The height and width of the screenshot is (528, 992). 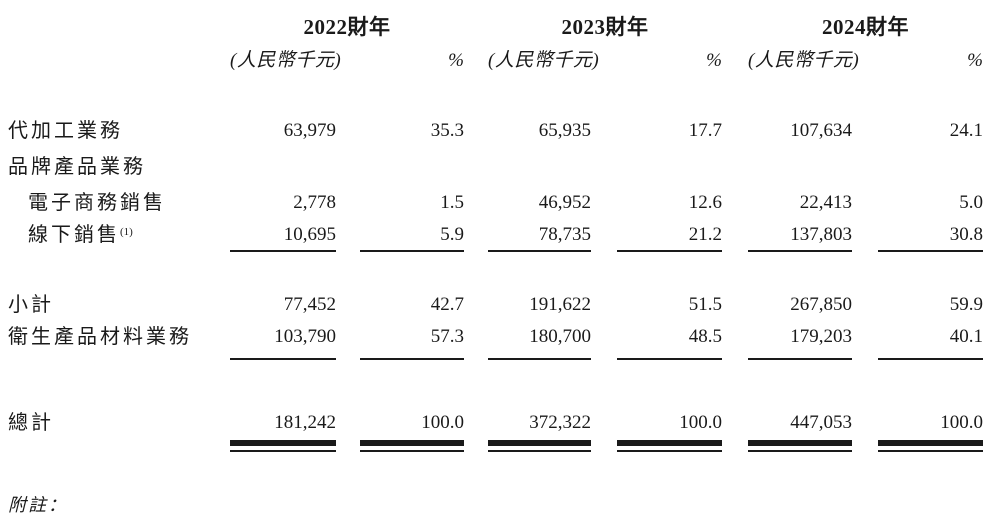 What do you see at coordinates (309, 304) in the screenshot?
I see `value-cell: 77,452` at bounding box center [309, 304].